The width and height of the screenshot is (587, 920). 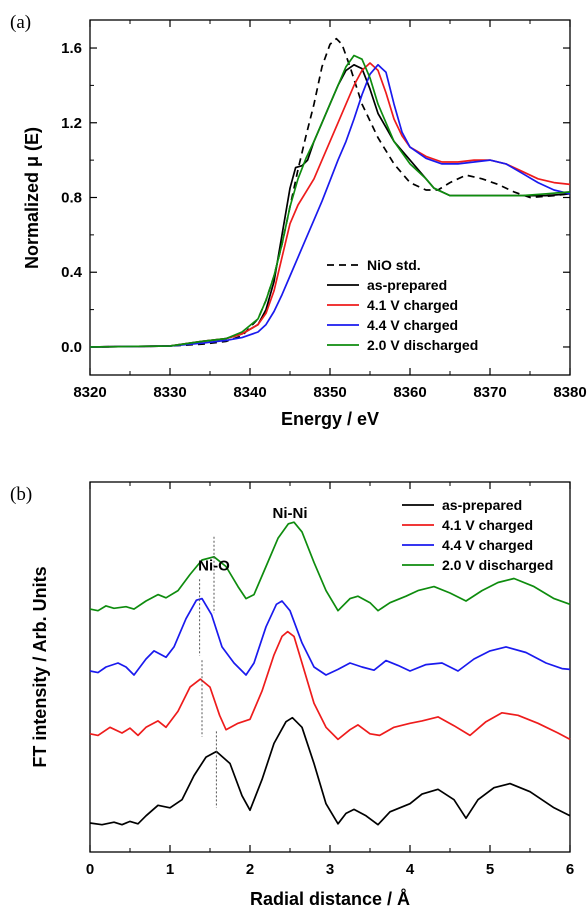 I want to click on y-axis-title-b: FT intensity / Arb. Units, so click(x=40, y=666).